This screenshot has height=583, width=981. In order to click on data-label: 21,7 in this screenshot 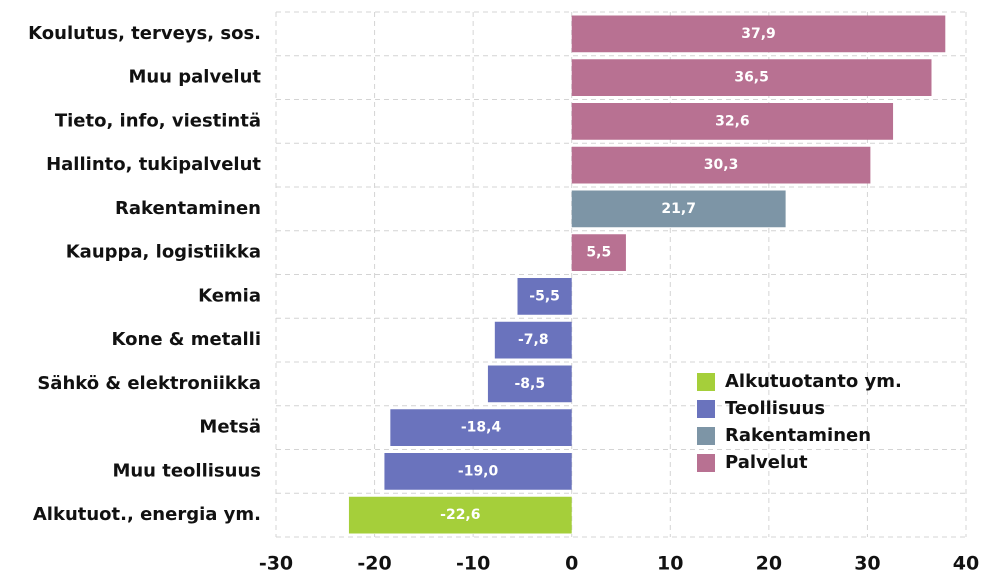, I will do `click(678, 209)`.